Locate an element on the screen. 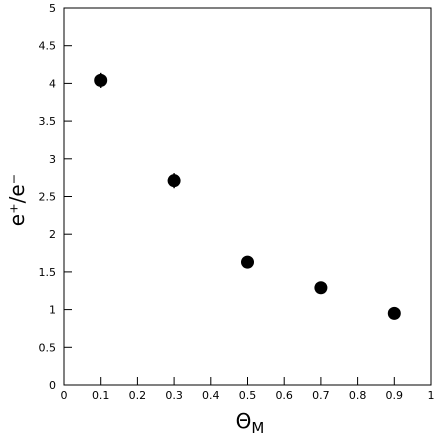 The image size is (434, 436). x-axis-label: ΘM is located at coordinates (250, 422).